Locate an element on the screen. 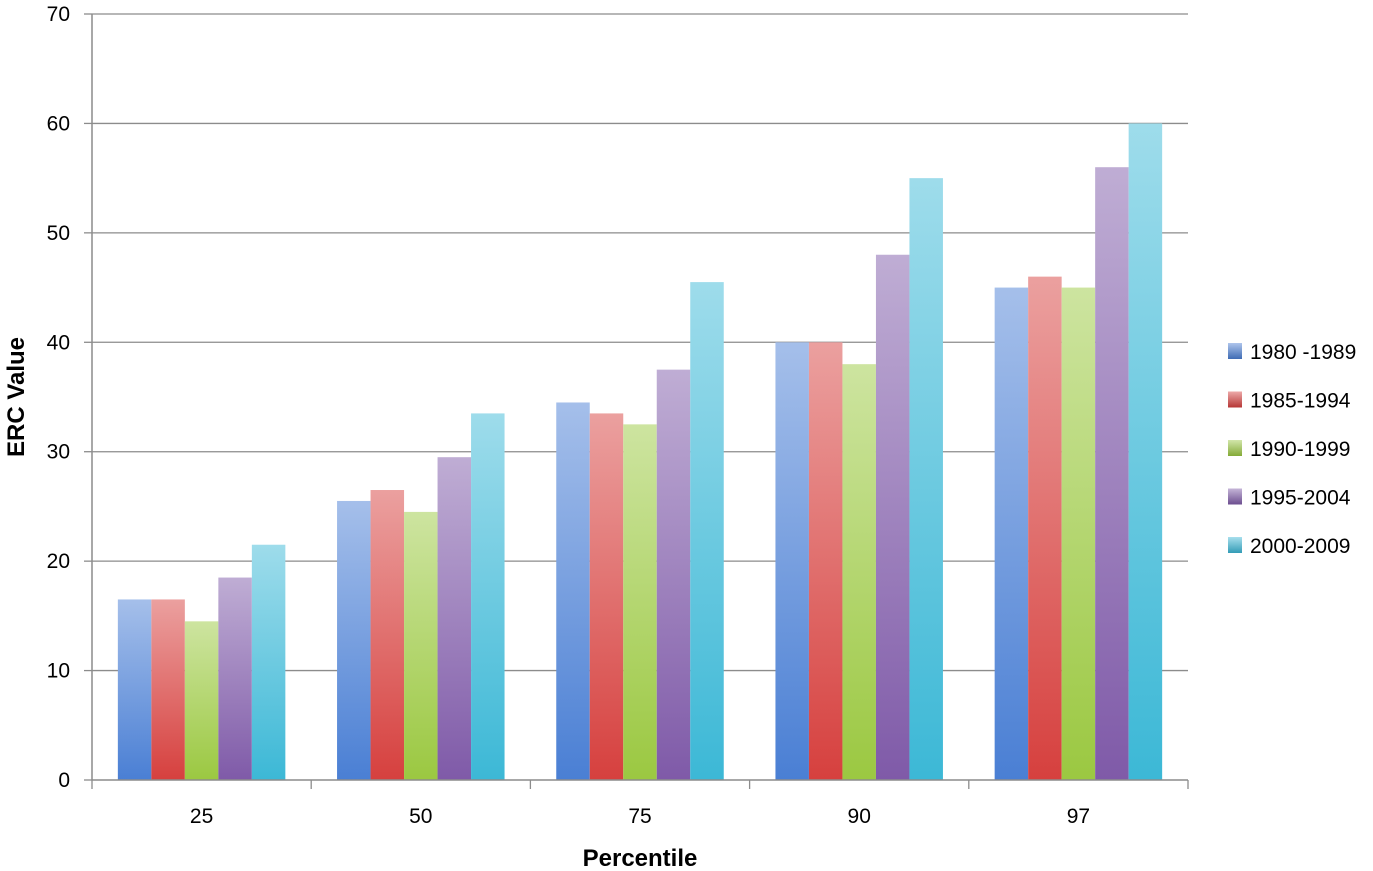 The image size is (1373, 871). x-tick-labels: 25 50 75 90 97 is located at coordinates (640, 816).